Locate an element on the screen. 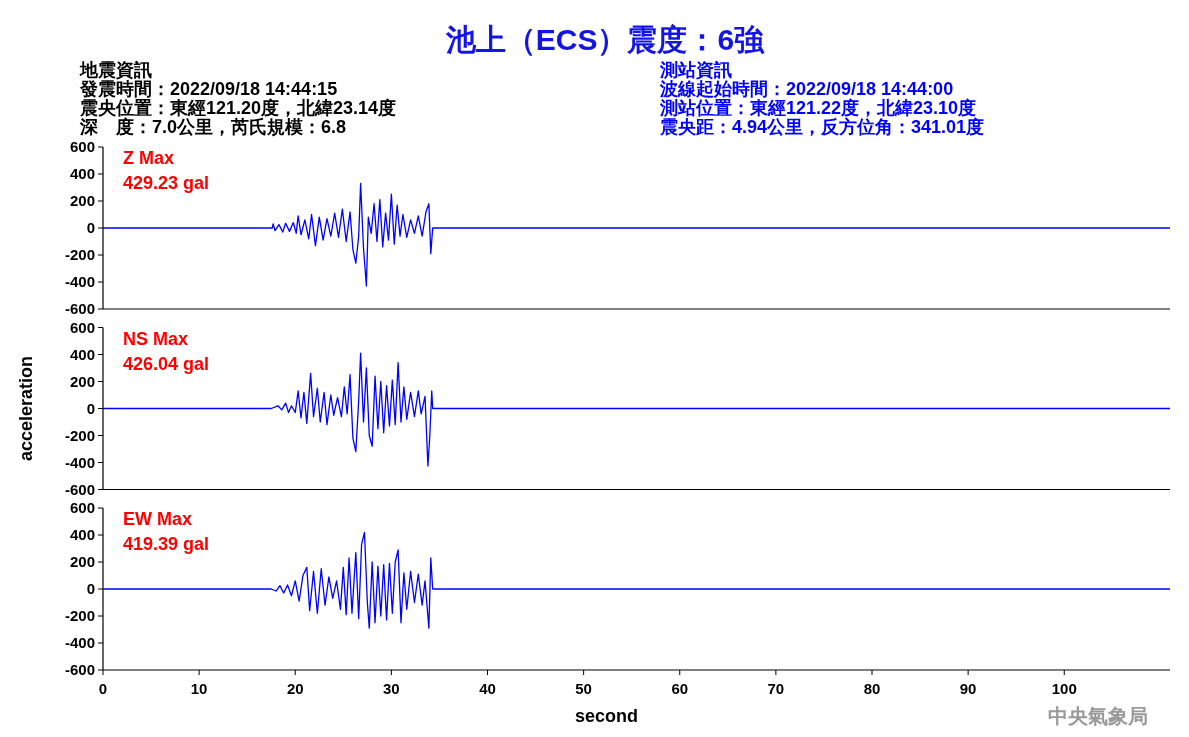 The image size is (1189, 737). annotation: Z Max is located at coordinates (149, 158).